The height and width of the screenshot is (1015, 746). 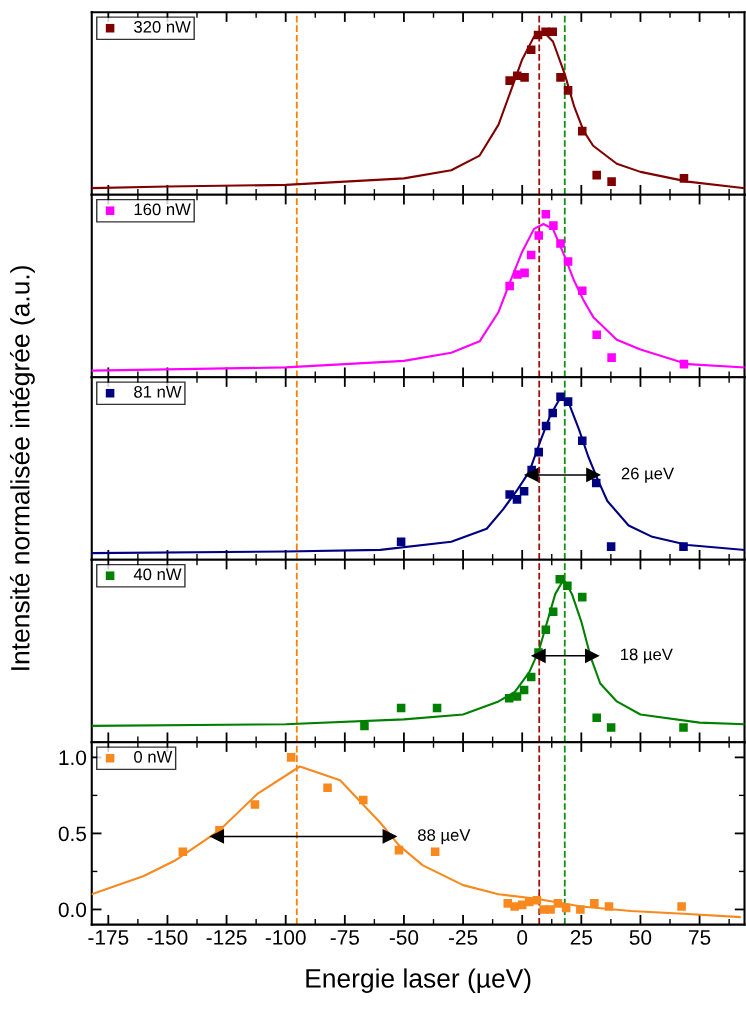 I want to click on x-tick-label: 50, so click(x=640, y=937).